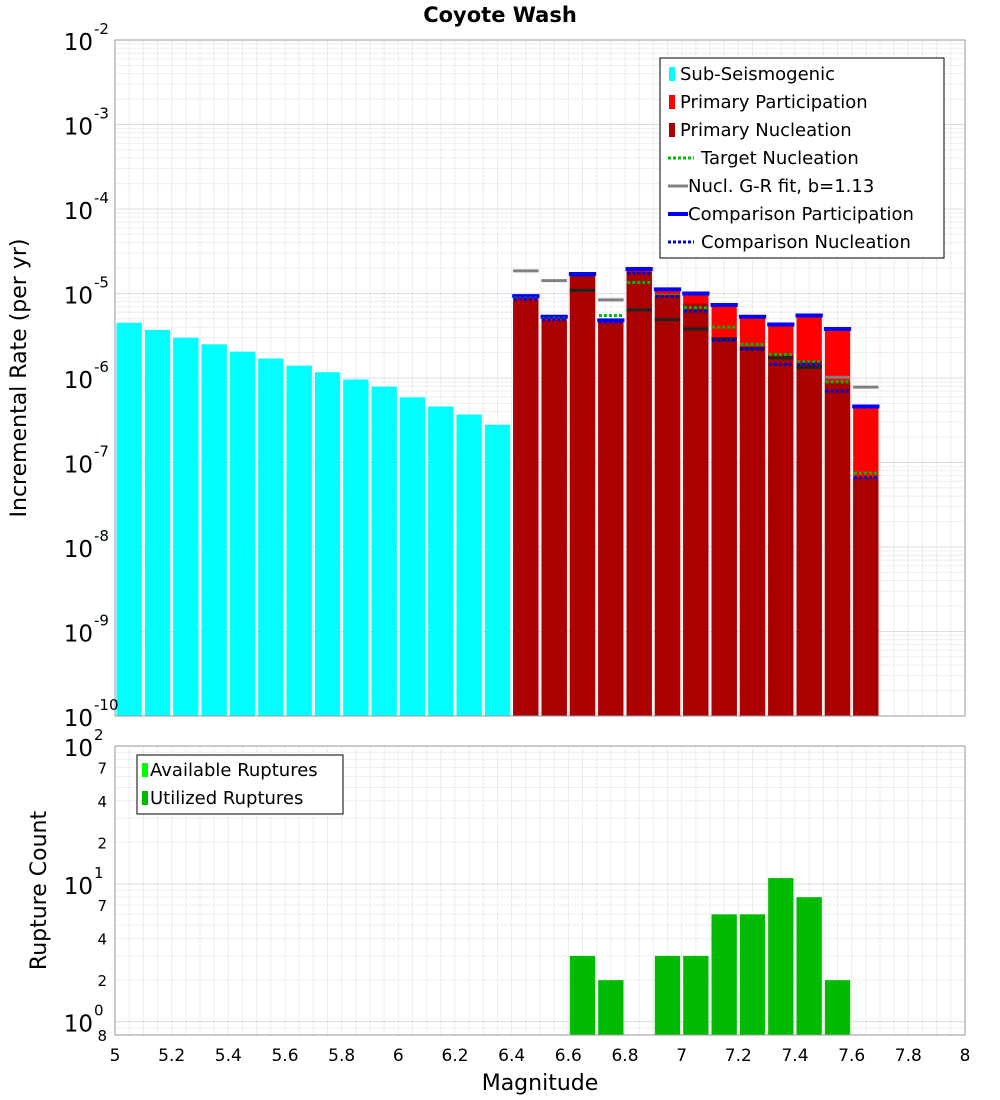  I want to click on legend-item-primary-participation: Primary Participation, so click(768, 102).